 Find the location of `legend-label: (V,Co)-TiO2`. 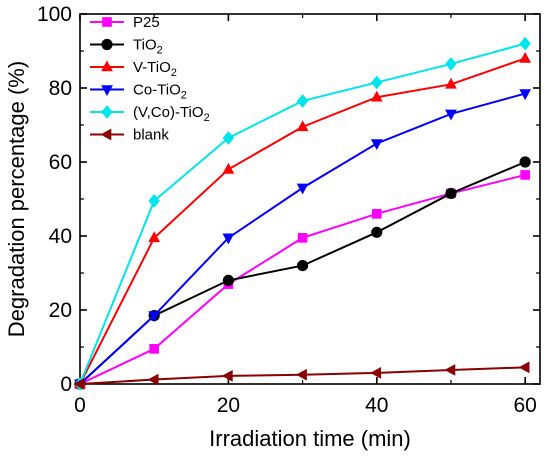

legend-label: (V,Co)-TiO2 is located at coordinates (171, 114).